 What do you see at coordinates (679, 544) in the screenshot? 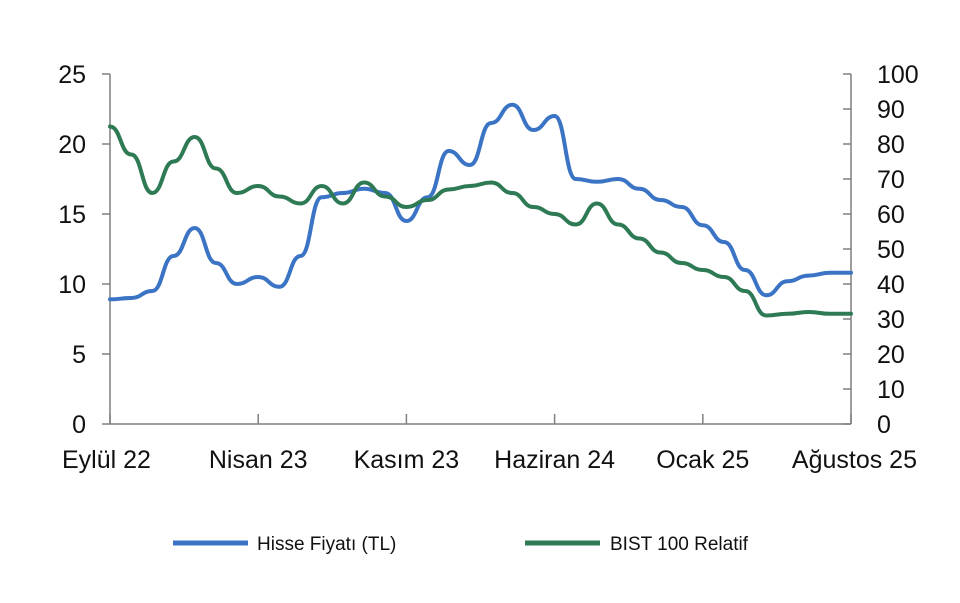
I see `legend-label-bist-100-relatif: BIST 100 Relatif` at bounding box center [679, 544].